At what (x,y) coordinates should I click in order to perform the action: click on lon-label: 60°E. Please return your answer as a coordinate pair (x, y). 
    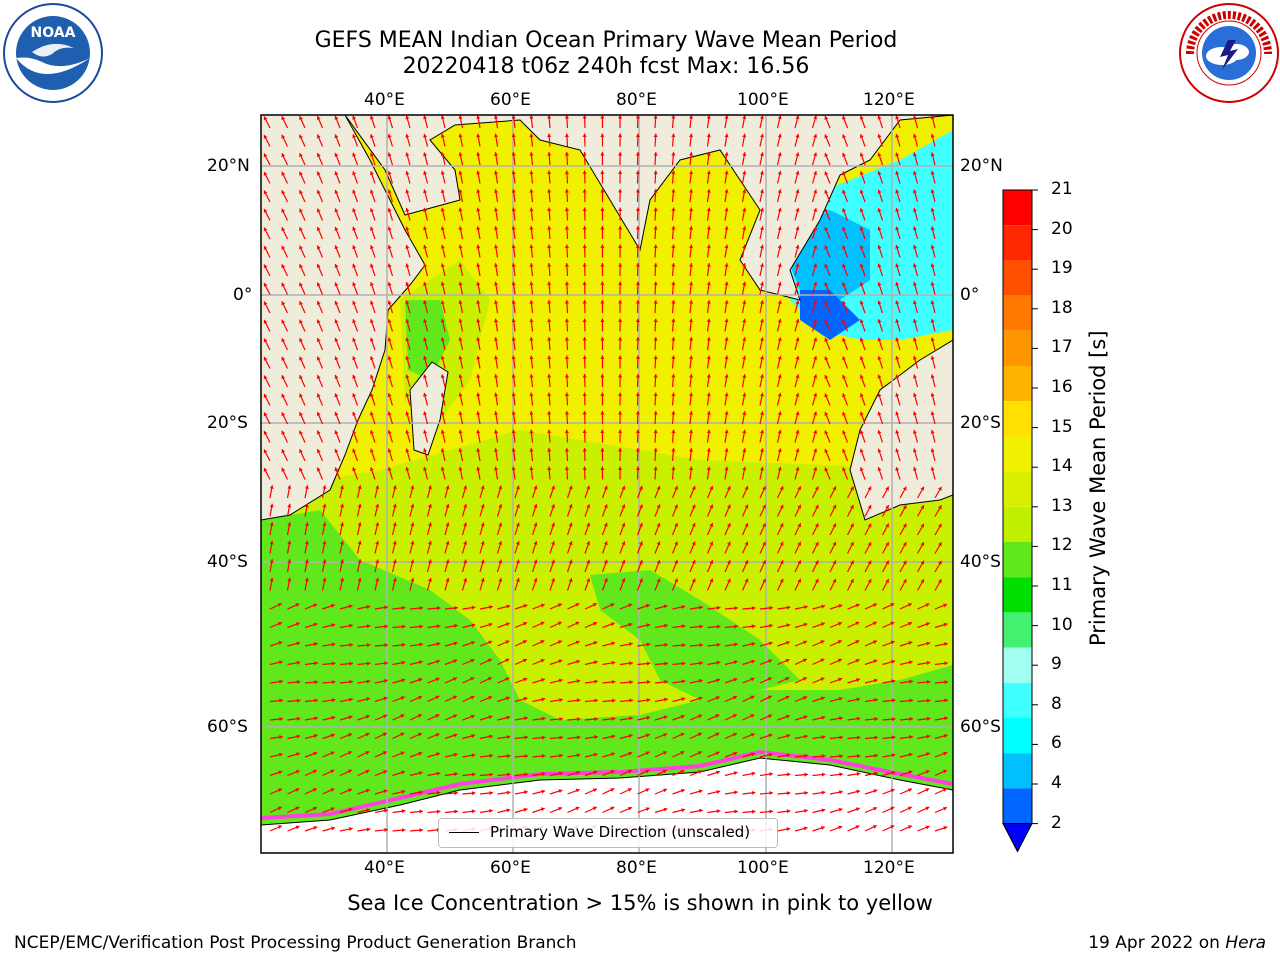
    Looking at the image, I should click on (510, 868).